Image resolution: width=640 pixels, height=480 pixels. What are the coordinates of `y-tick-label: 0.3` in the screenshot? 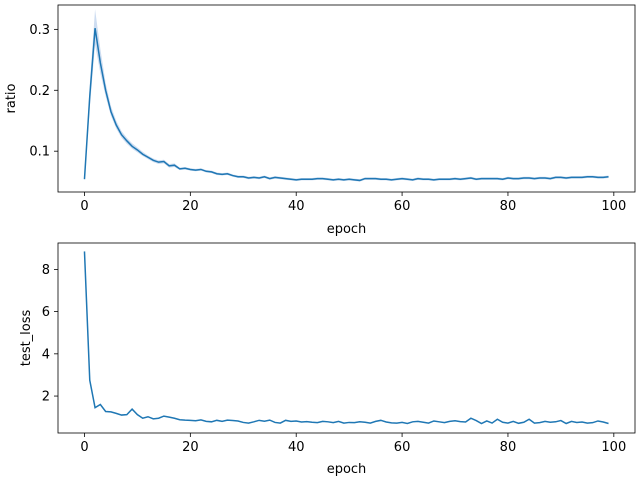 It's located at (39, 30).